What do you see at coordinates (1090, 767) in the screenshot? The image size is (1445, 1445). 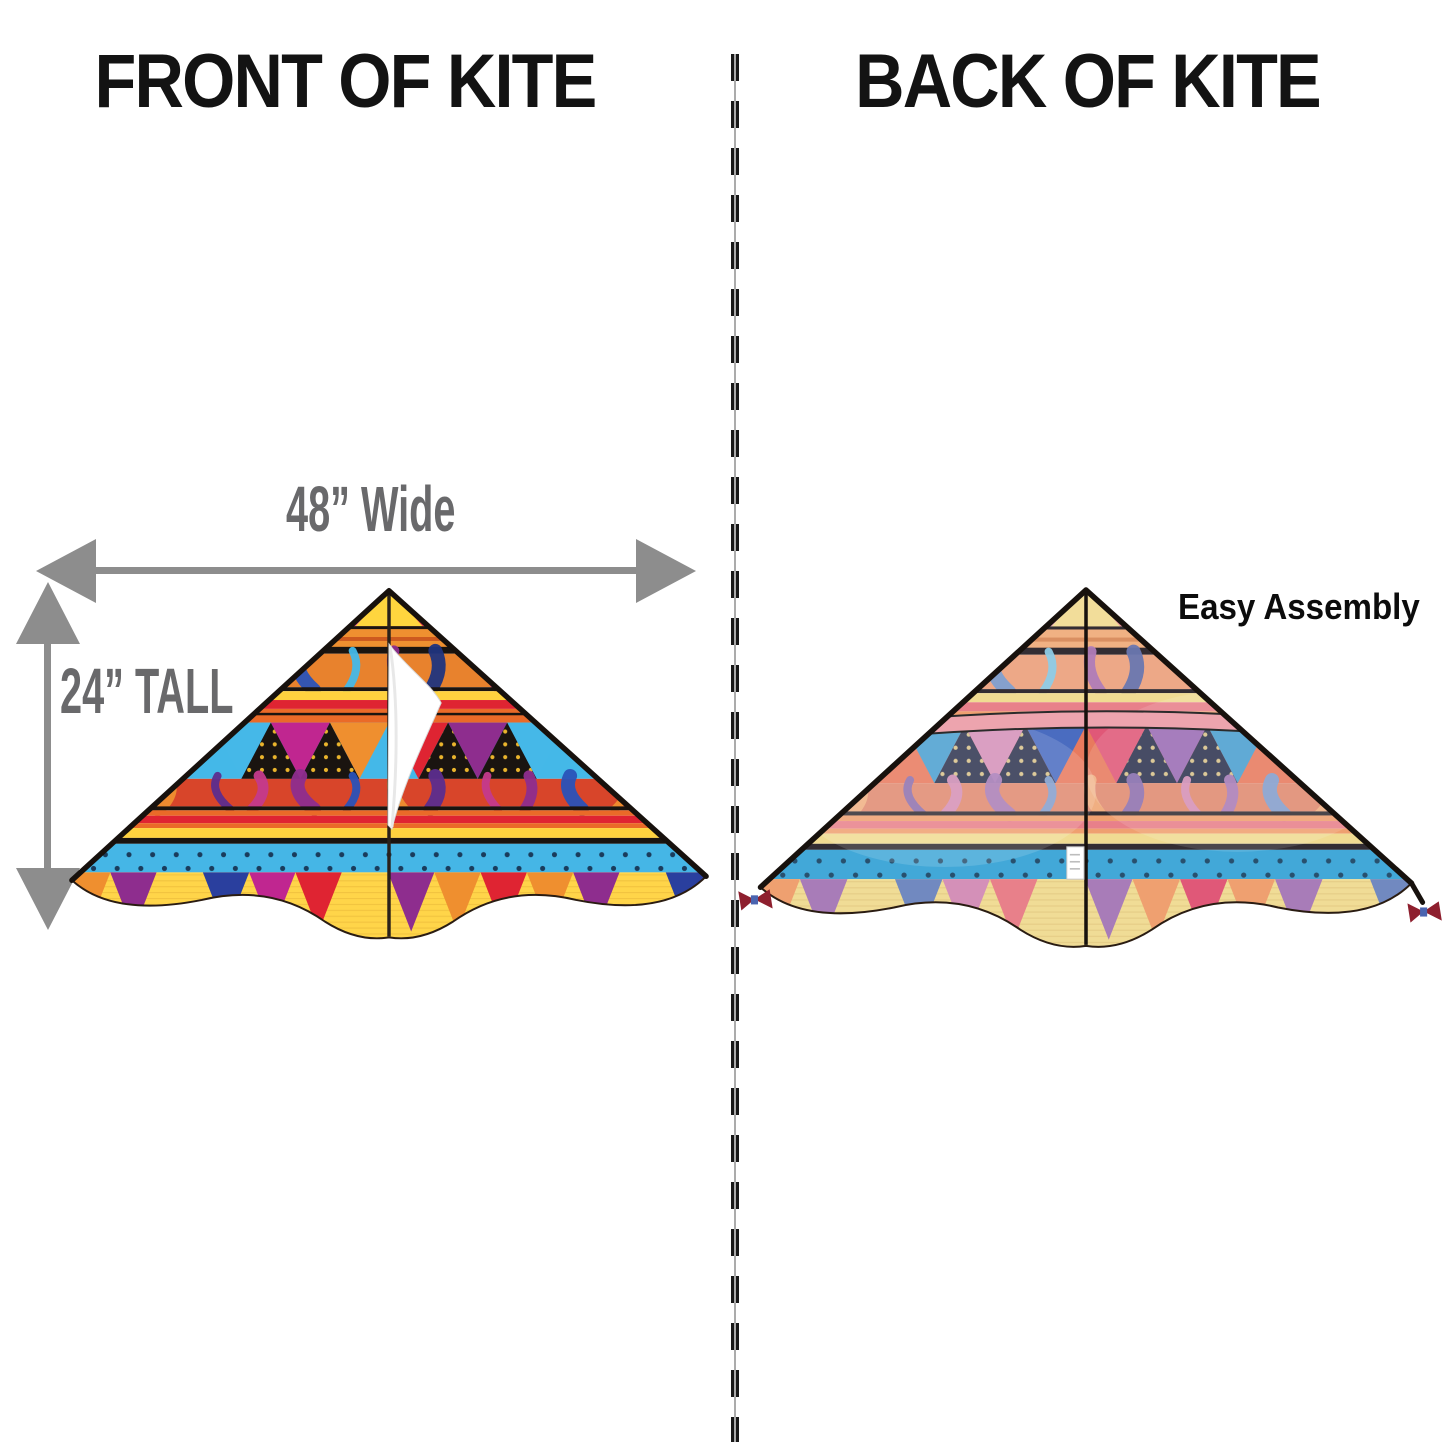 I see `back-kite-graphic` at bounding box center [1090, 767].